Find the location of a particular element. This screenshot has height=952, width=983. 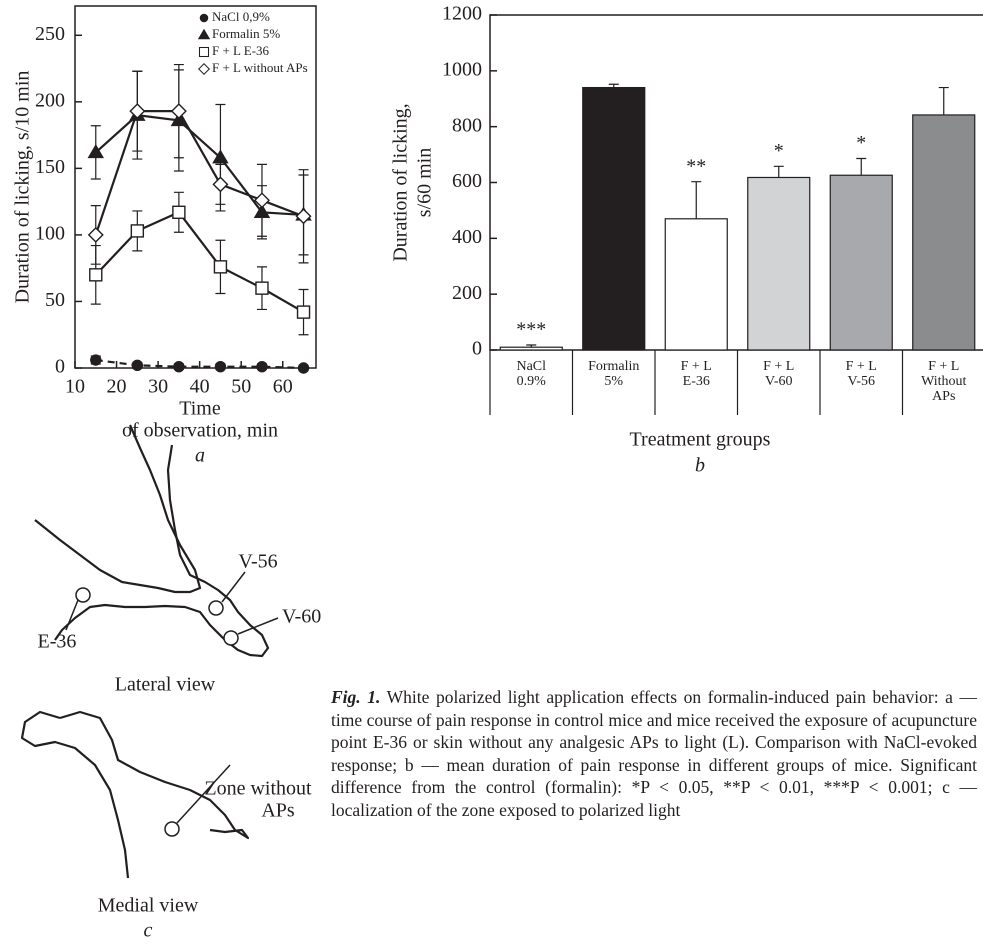

y-axis-label: s/60 min is located at coordinates (425, 182).